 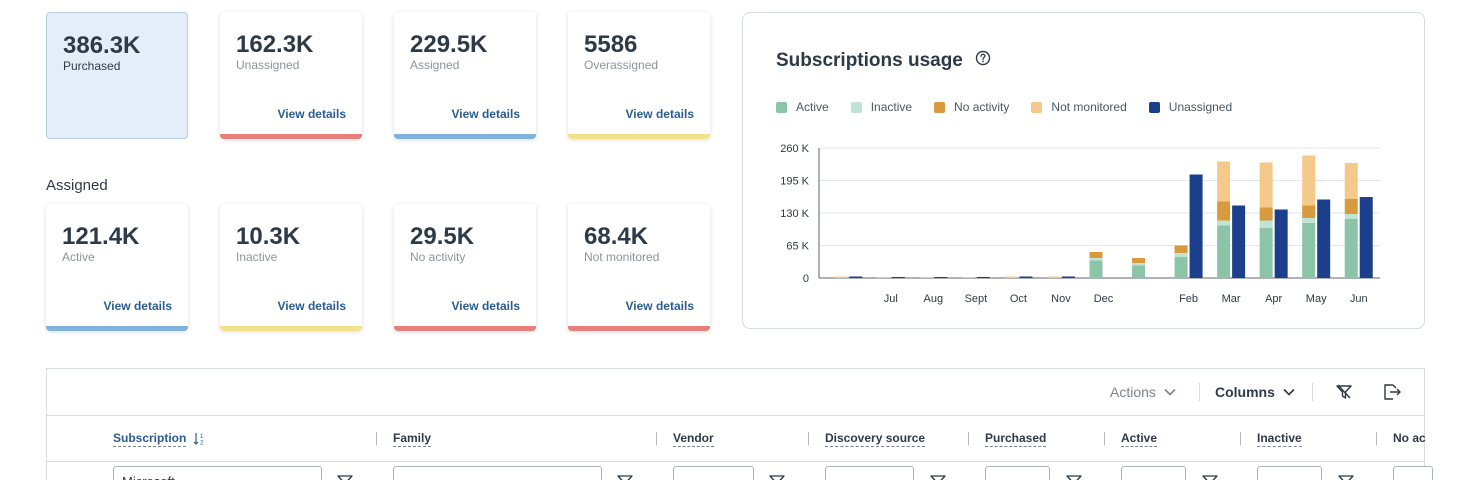 I want to click on x-tick-label: Sept, so click(x=976, y=299).